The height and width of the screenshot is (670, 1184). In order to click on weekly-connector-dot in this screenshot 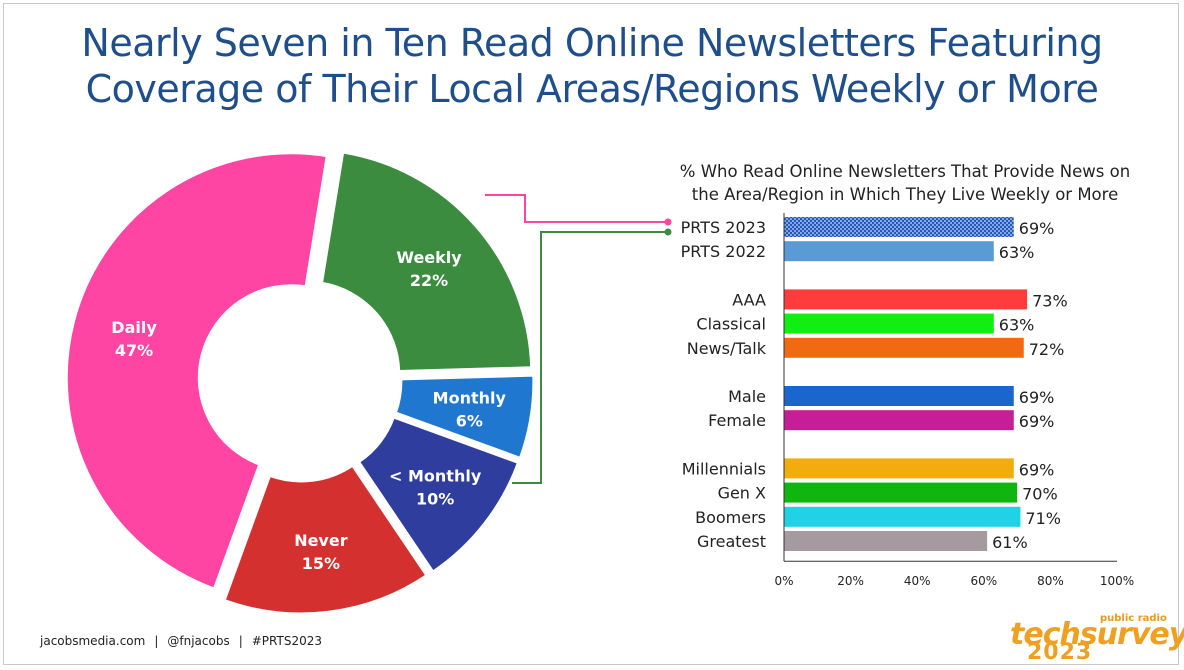, I will do `click(668, 232)`.